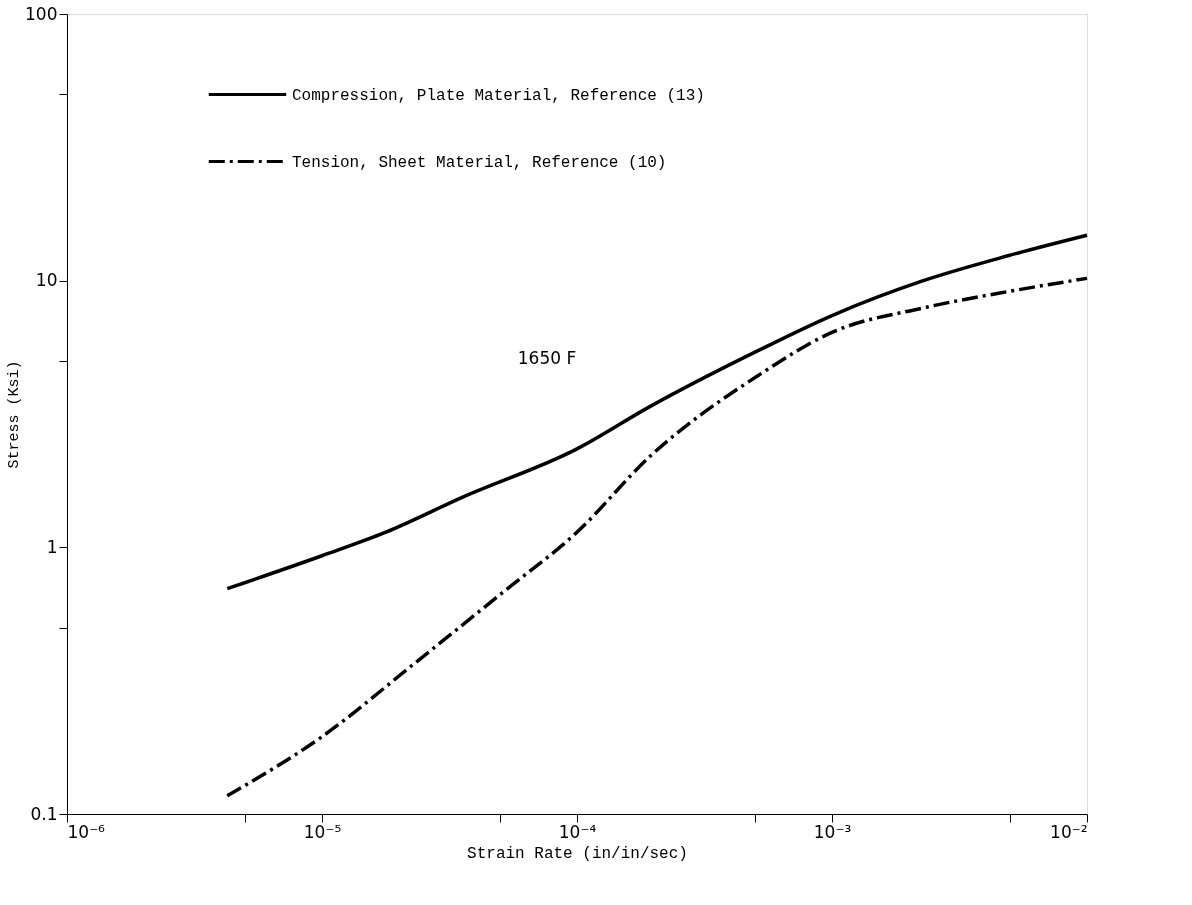 The height and width of the screenshot is (905, 1192). I want to click on y-tick-label: 1, so click(52, 546).